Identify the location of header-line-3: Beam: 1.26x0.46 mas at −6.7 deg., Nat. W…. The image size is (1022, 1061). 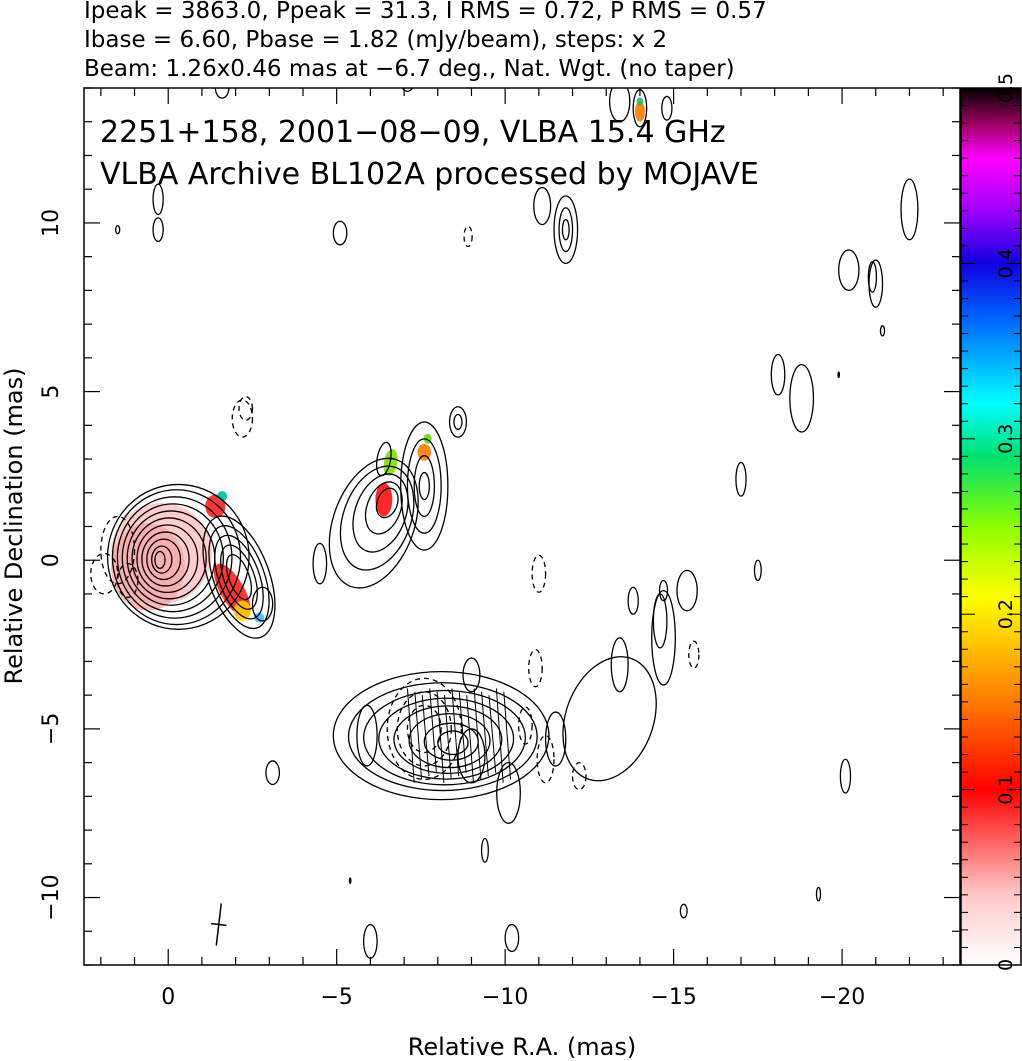
(409, 69).